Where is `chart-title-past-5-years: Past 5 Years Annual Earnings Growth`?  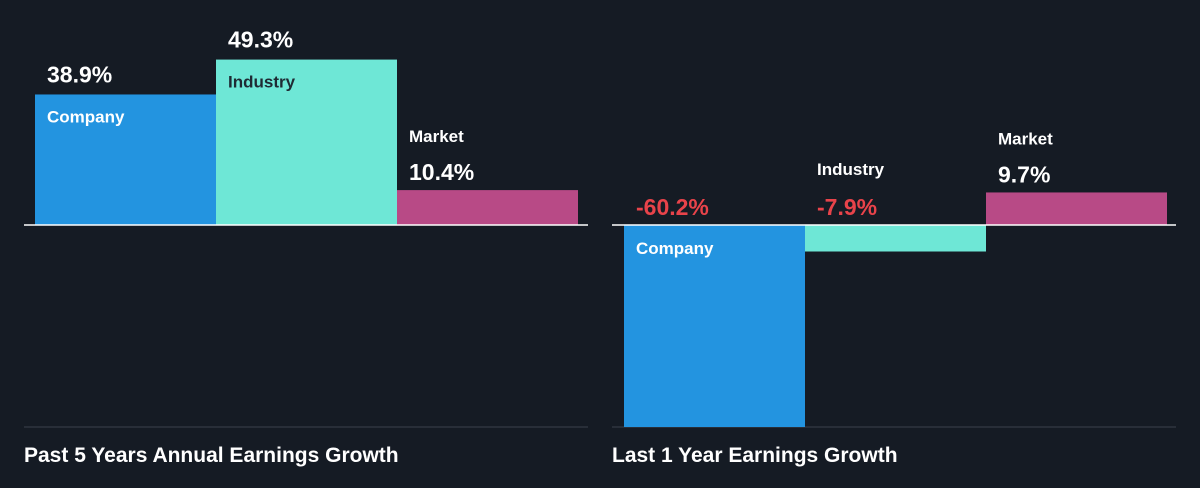 chart-title-past-5-years: Past 5 Years Annual Earnings Growth is located at coordinates (211, 455).